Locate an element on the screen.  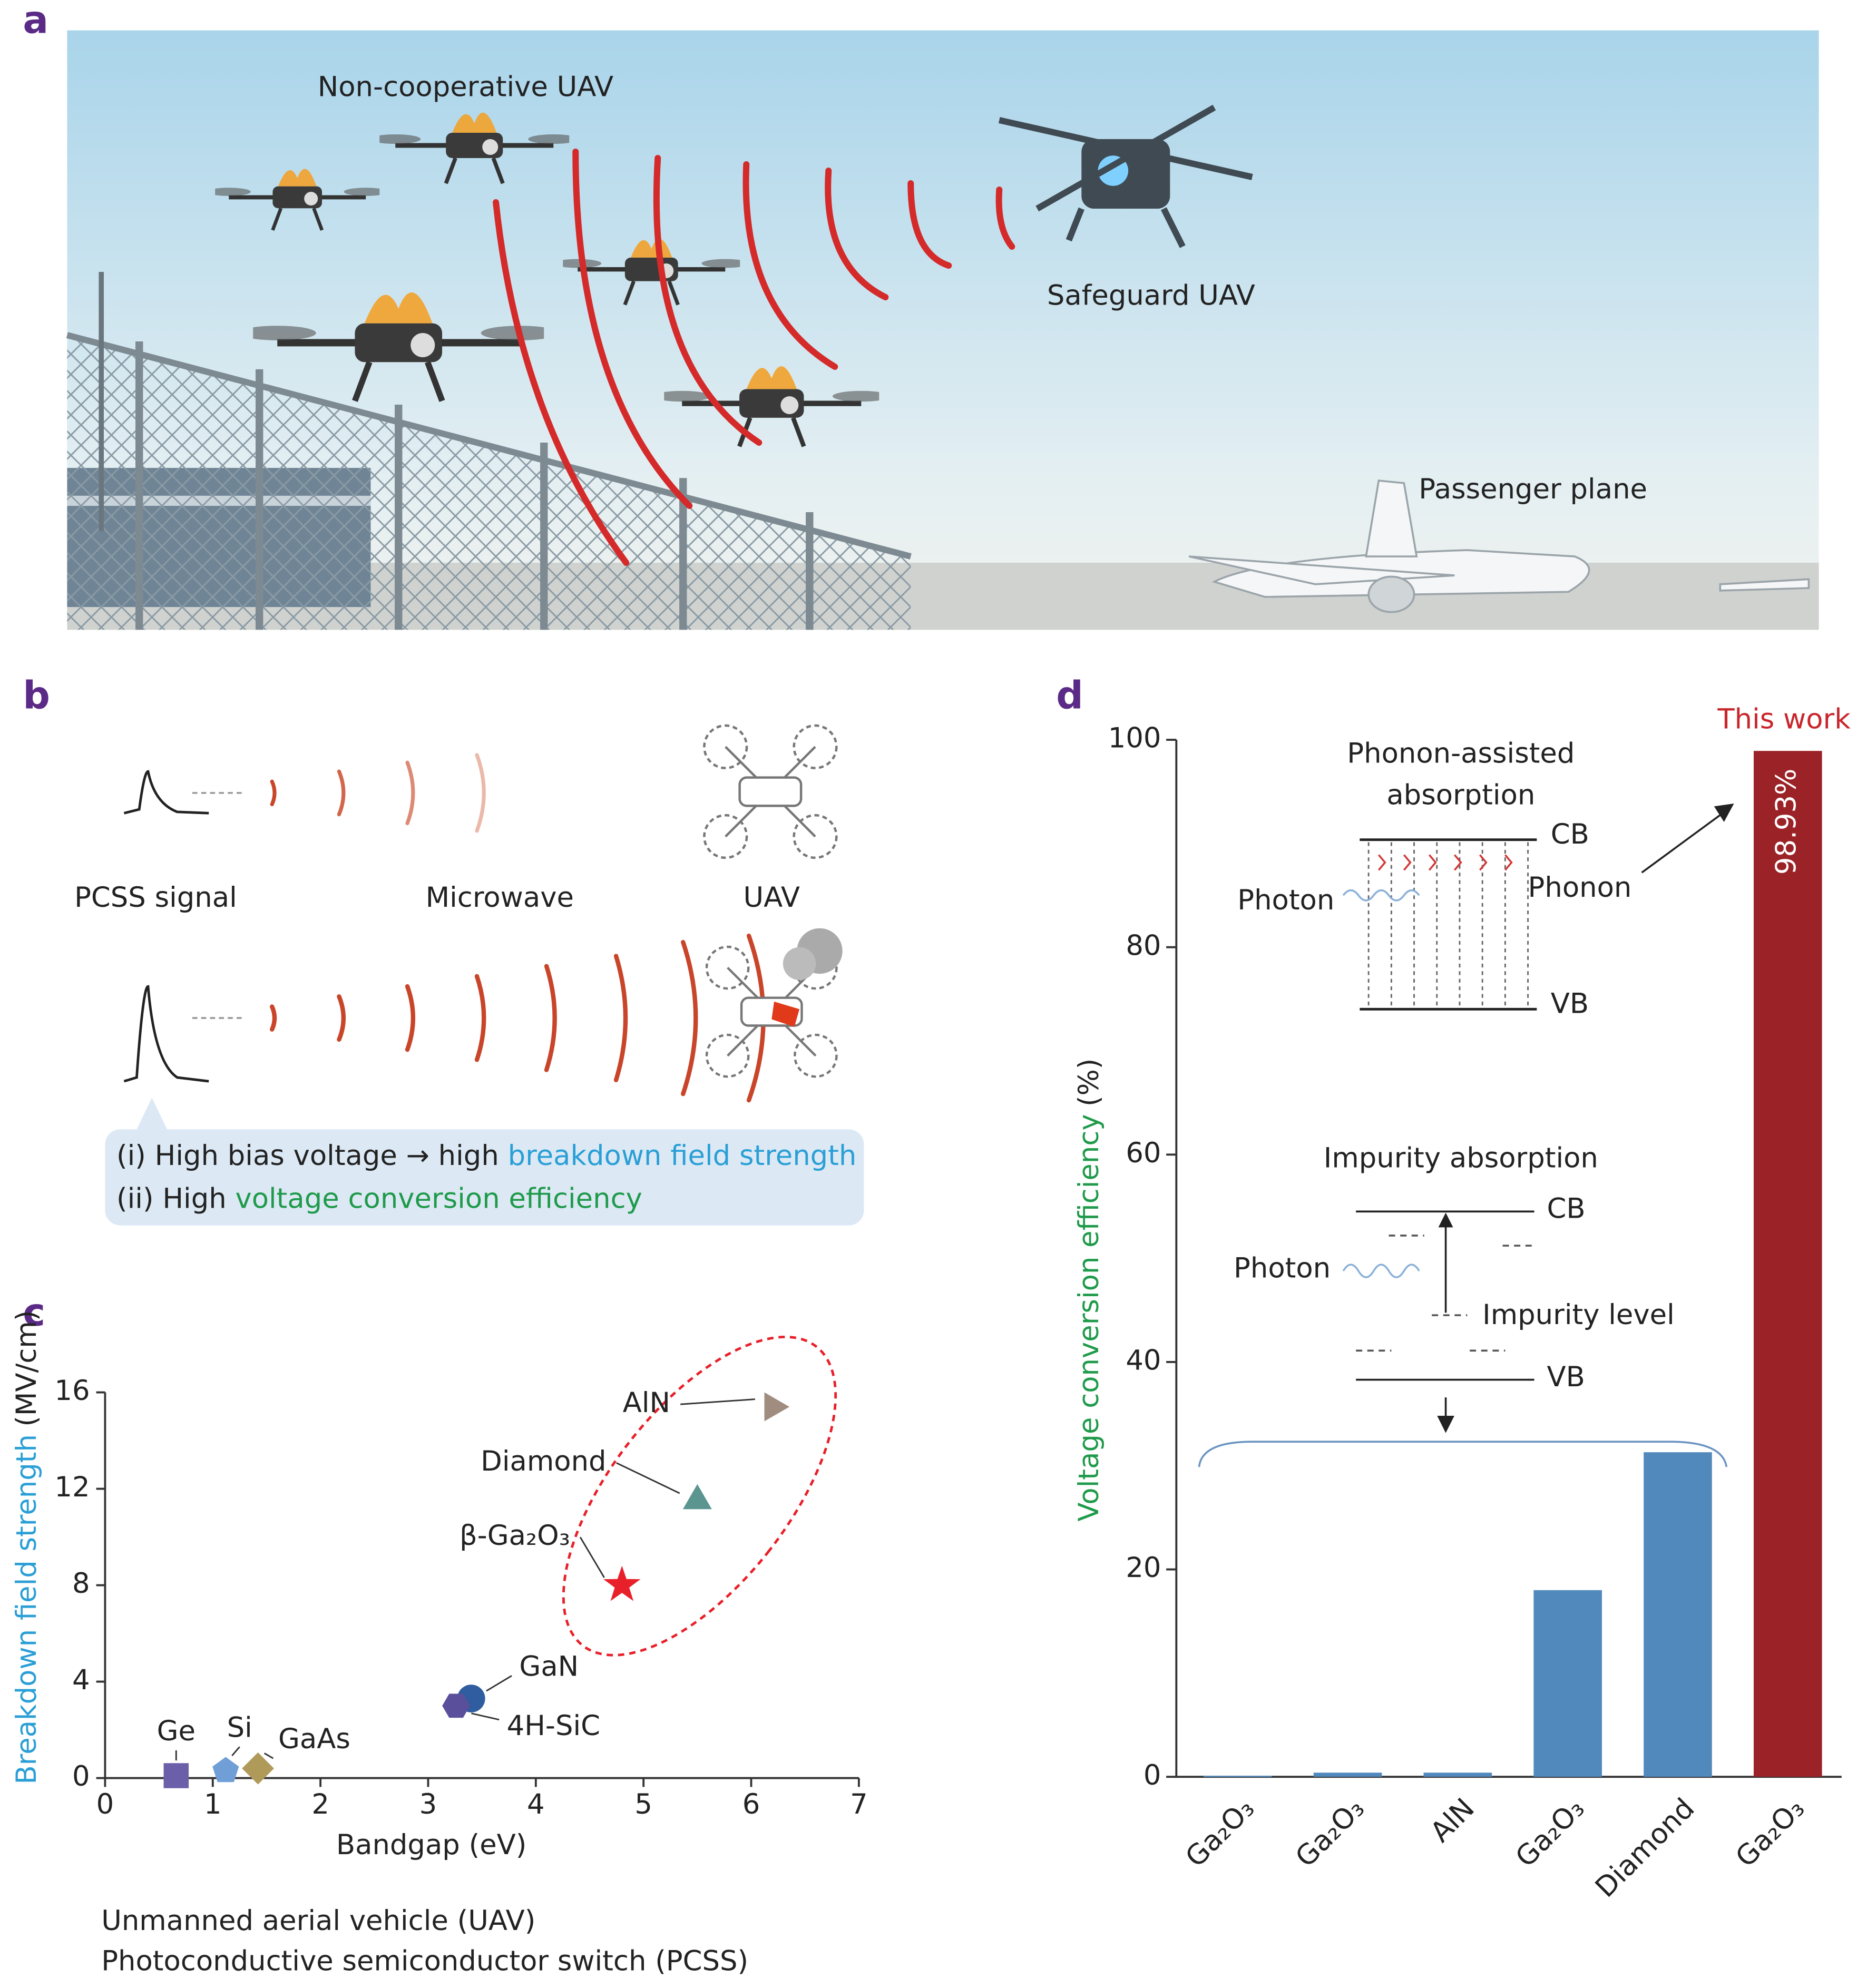
y-tick-label: 40 is located at coordinates (1143, 1361).